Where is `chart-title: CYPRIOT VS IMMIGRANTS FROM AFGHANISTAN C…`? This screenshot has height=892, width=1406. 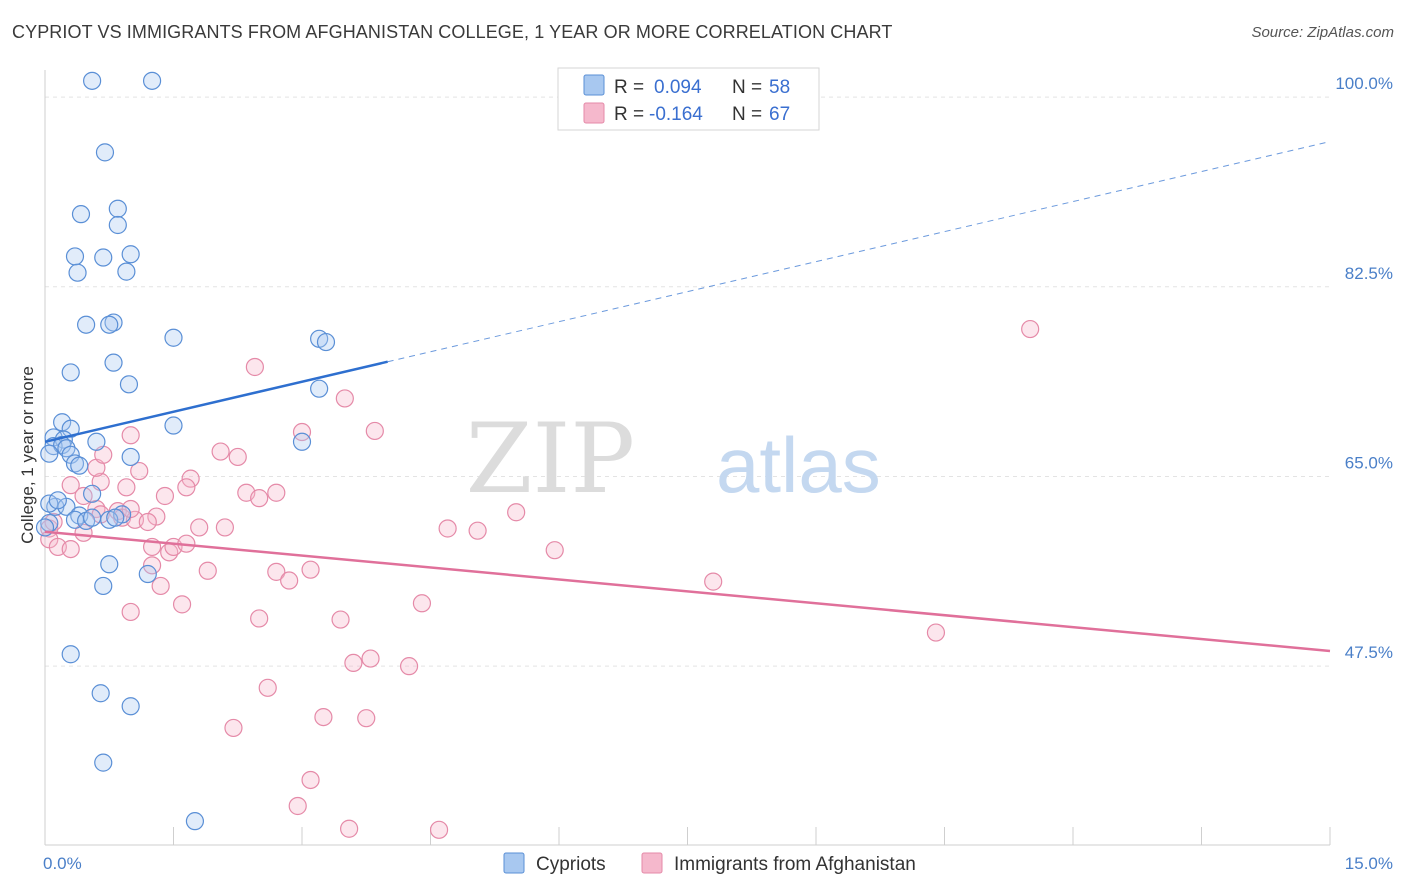
chart-title: CYPRIOT VS IMMIGRANTS FROM AFGHANISTAN C… is located at coordinates (452, 32).